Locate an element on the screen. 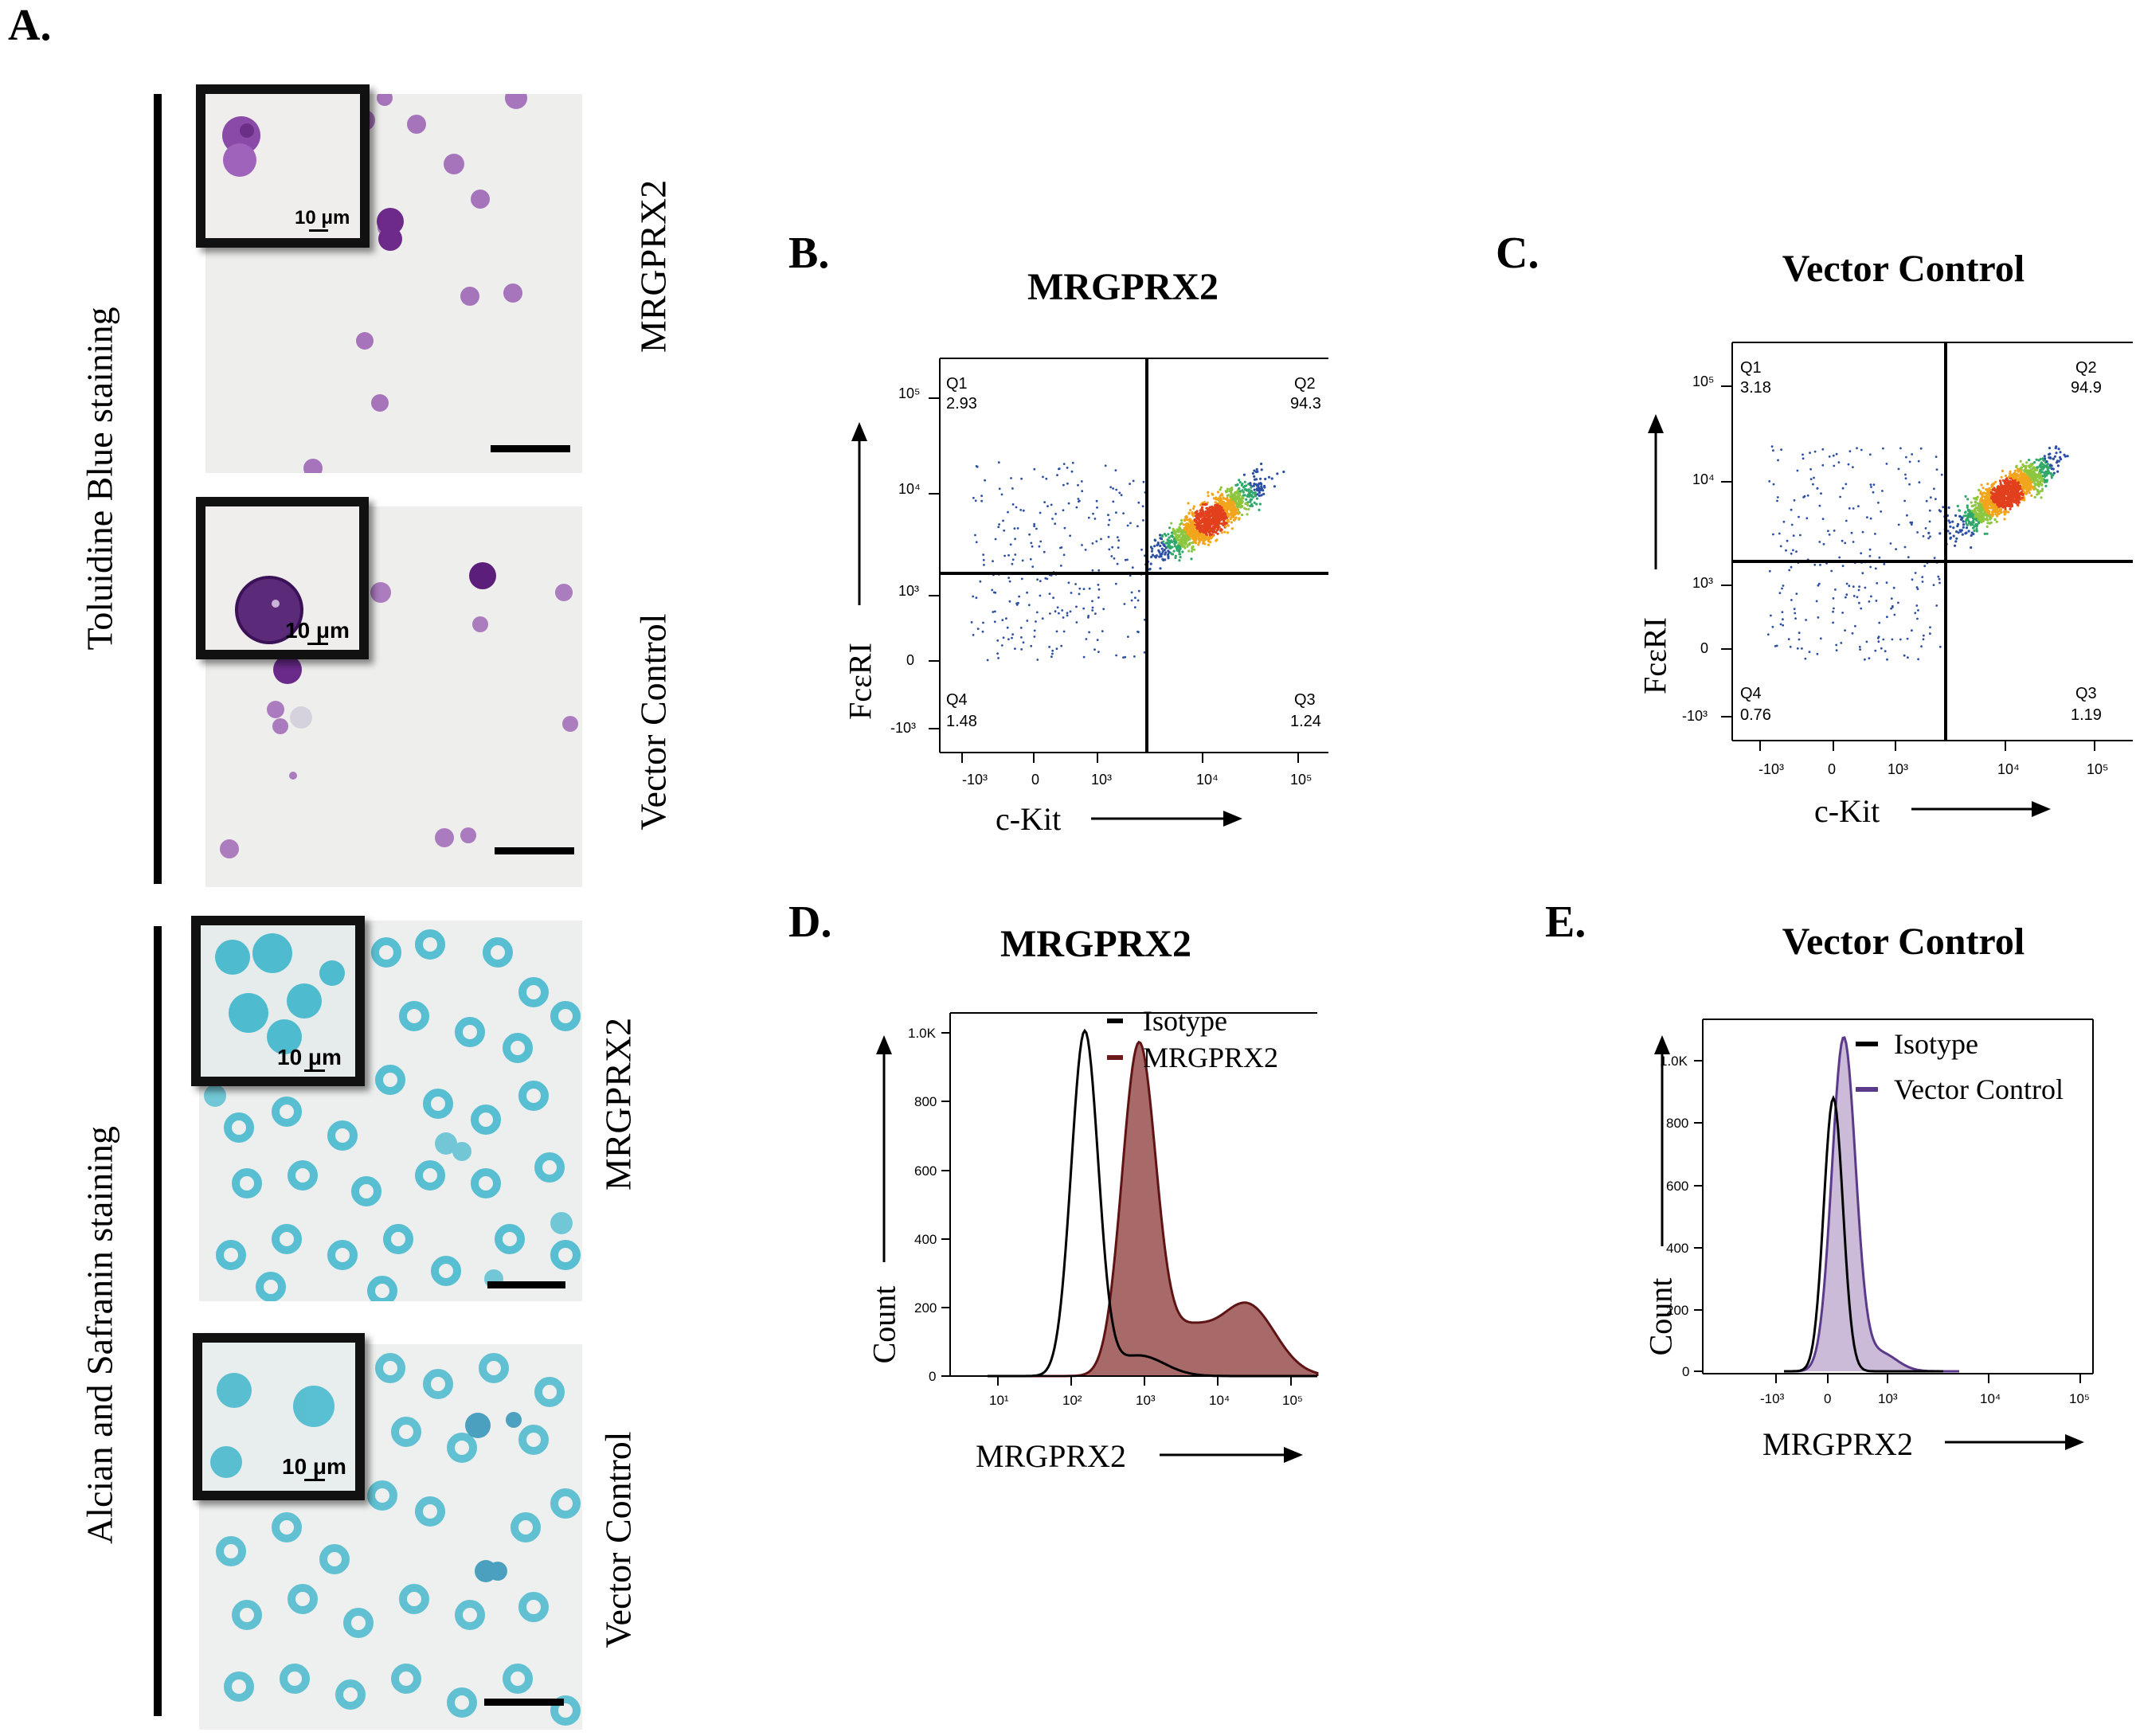 Image resolution: width=2136 pixels, height=1736 pixels. panel-d-xlabel: MRGPRX2 is located at coordinates (1051, 1456).